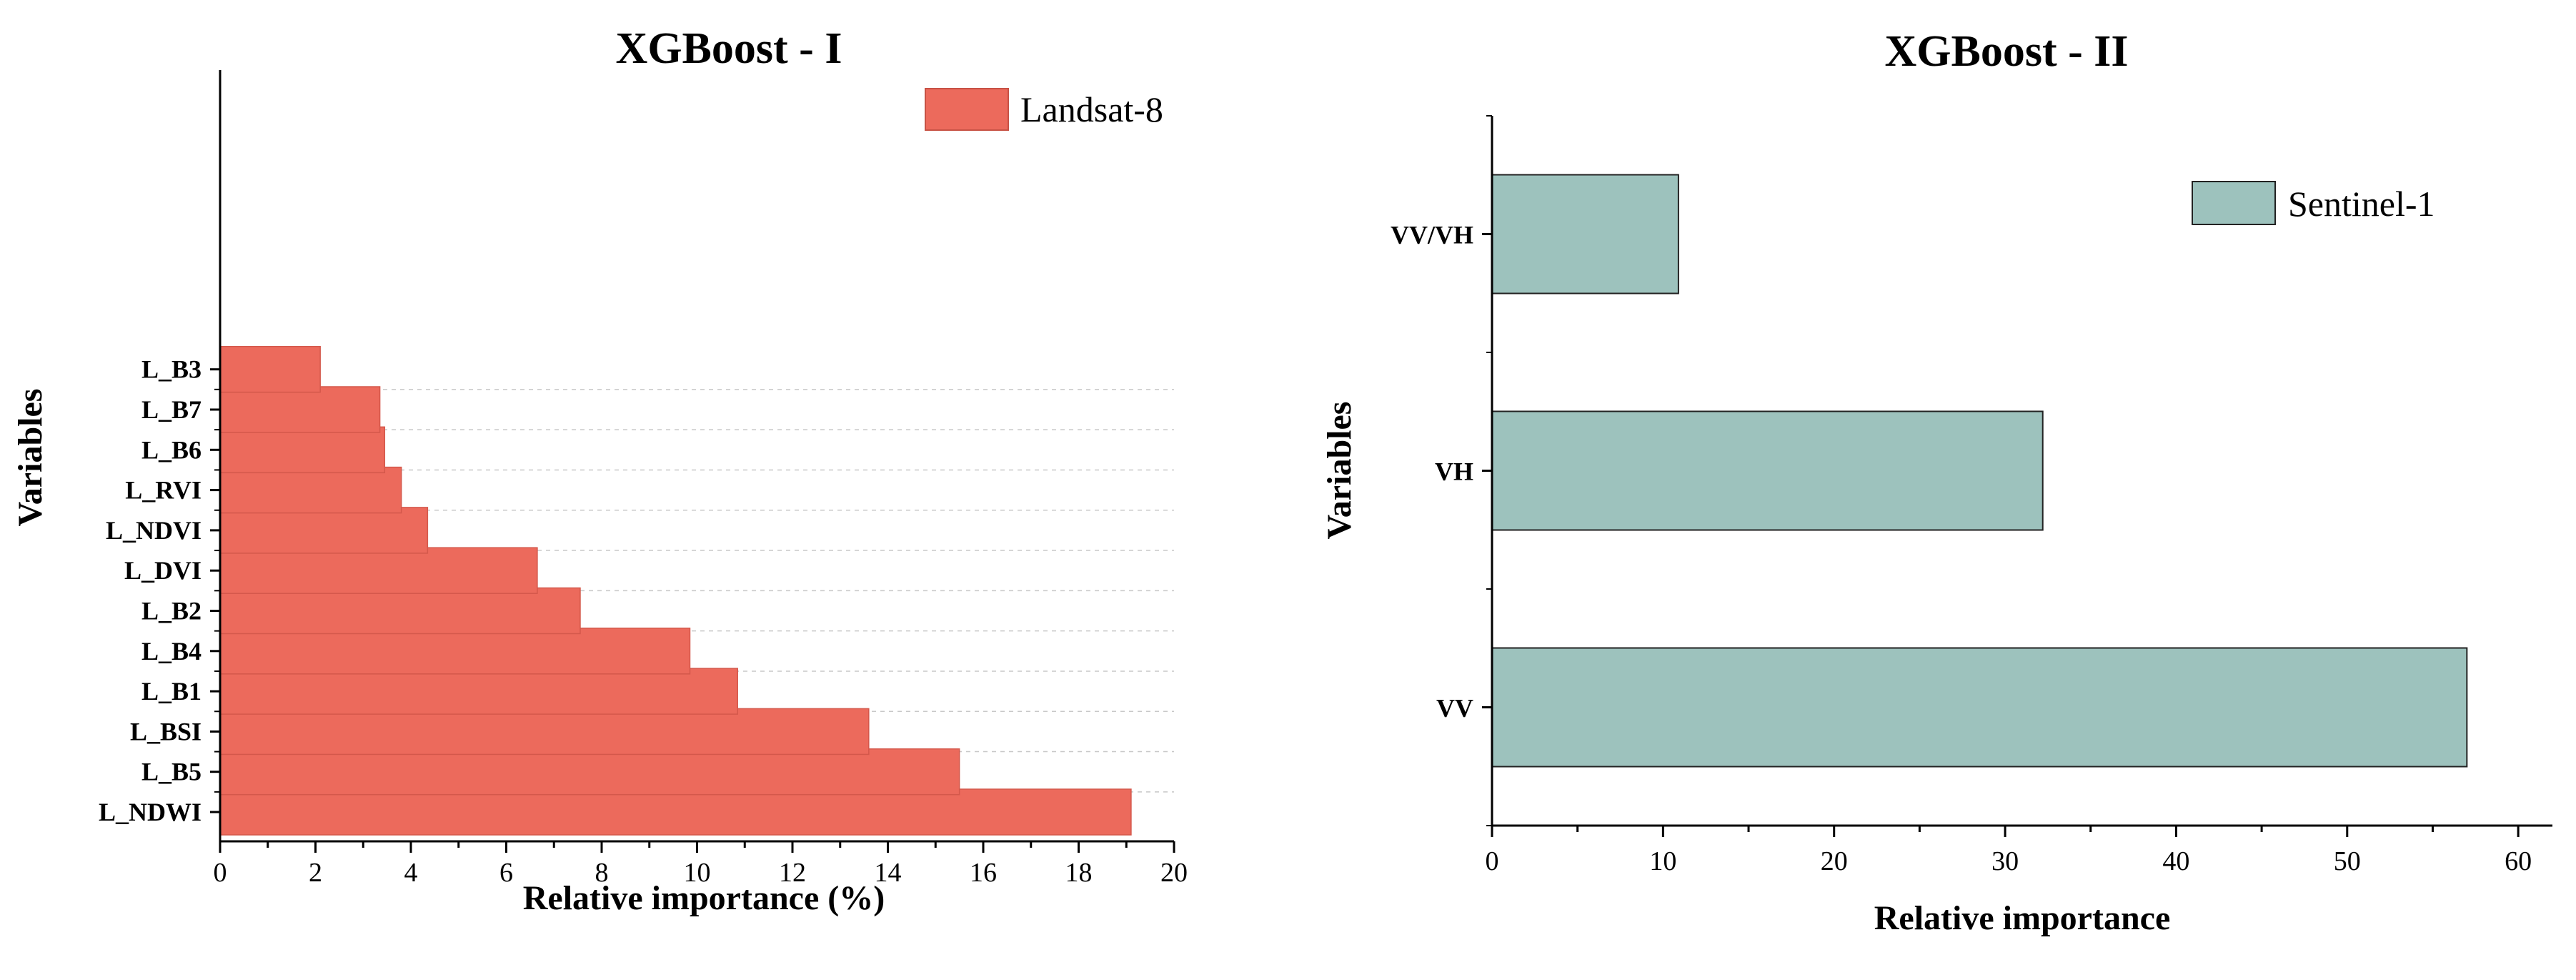 This screenshot has height=980, width=2576. Describe the element at coordinates (30, 458) in the screenshot. I see `chart1-y-axis-title: Variables` at that location.